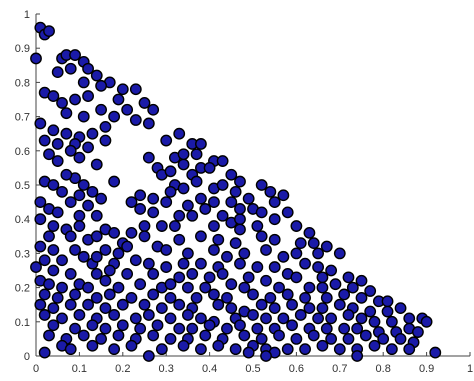 The height and width of the screenshot is (381, 474). What do you see at coordinates (22, 83) in the screenshot?
I see `y-tick-label: 0.8` at bounding box center [22, 83].